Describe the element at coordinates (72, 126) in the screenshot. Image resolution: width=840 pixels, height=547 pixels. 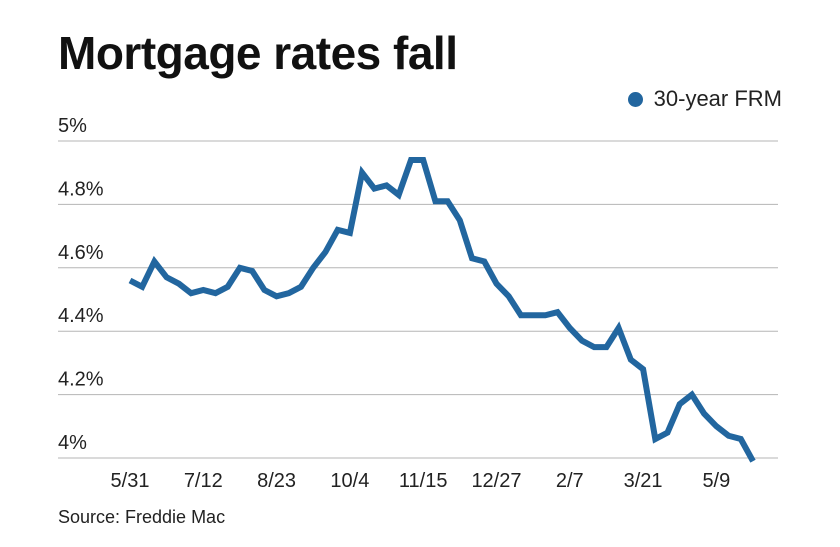
I see `y-tick-label: 5%` at that location.